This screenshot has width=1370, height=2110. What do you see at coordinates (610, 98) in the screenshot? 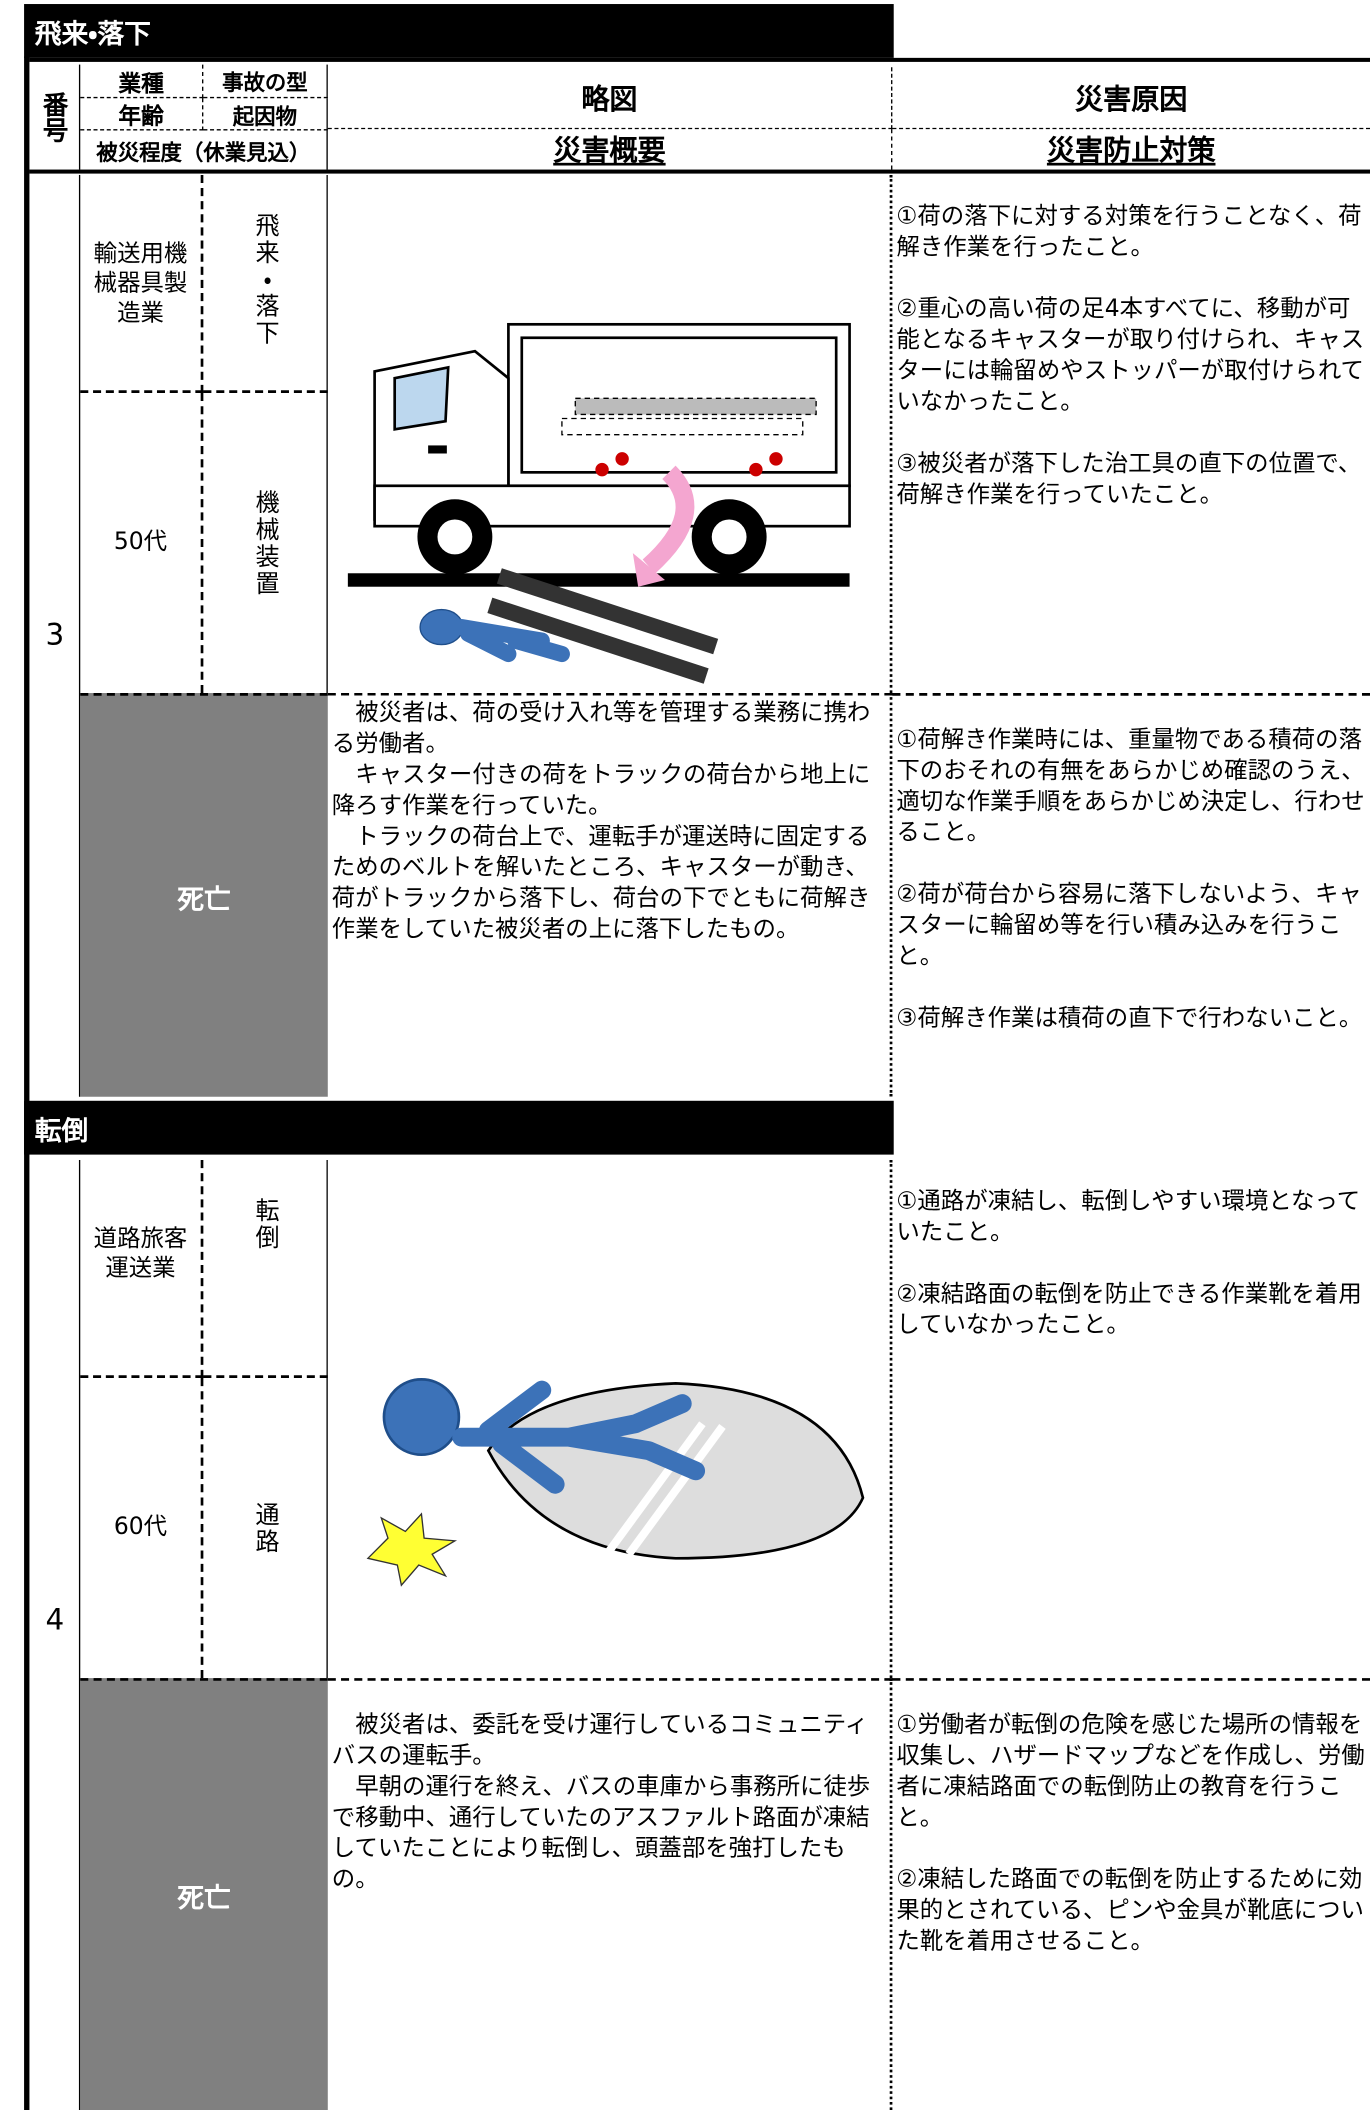
I see `diagram-head: 略図` at bounding box center [610, 98].